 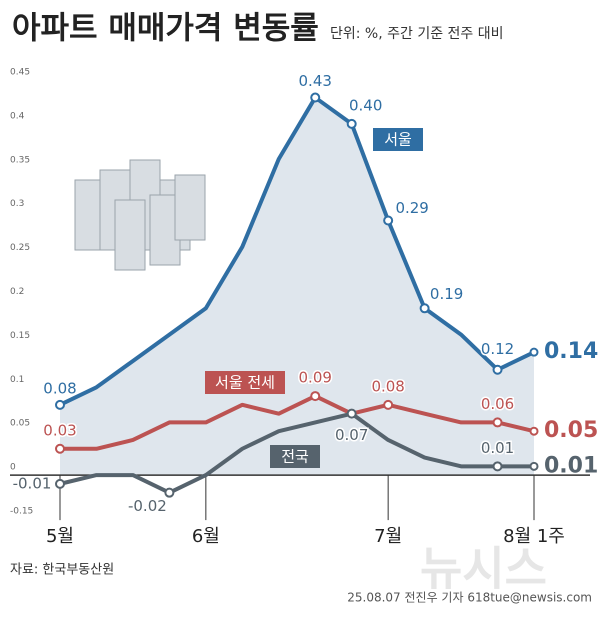 What do you see at coordinates (21, 512) in the screenshot?
I see `y-tick-label: -0.15` at bounding box center [21, 512].